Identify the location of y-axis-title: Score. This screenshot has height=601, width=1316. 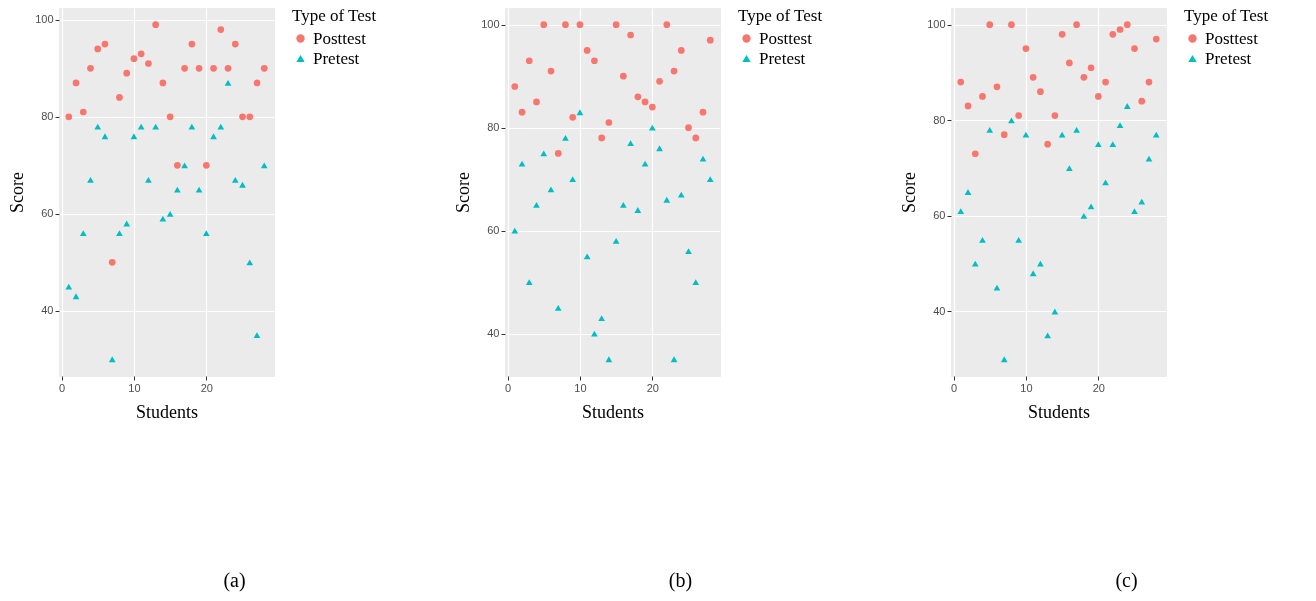
(17, 192).